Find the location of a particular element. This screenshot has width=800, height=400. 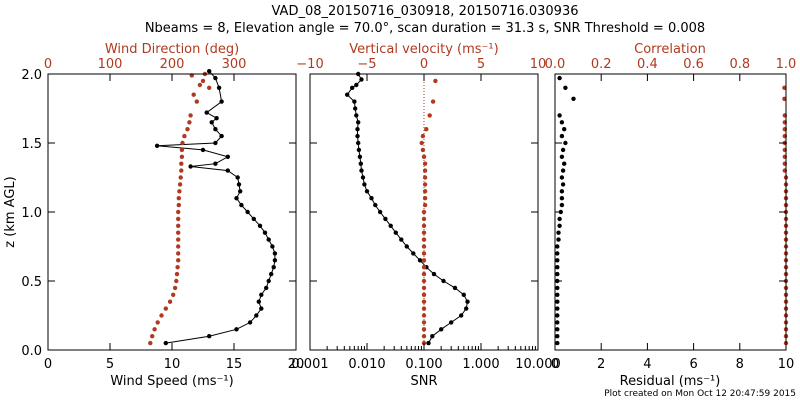

residual-bottom-tick-label-5: 10 is located at coordinates (786, 364).